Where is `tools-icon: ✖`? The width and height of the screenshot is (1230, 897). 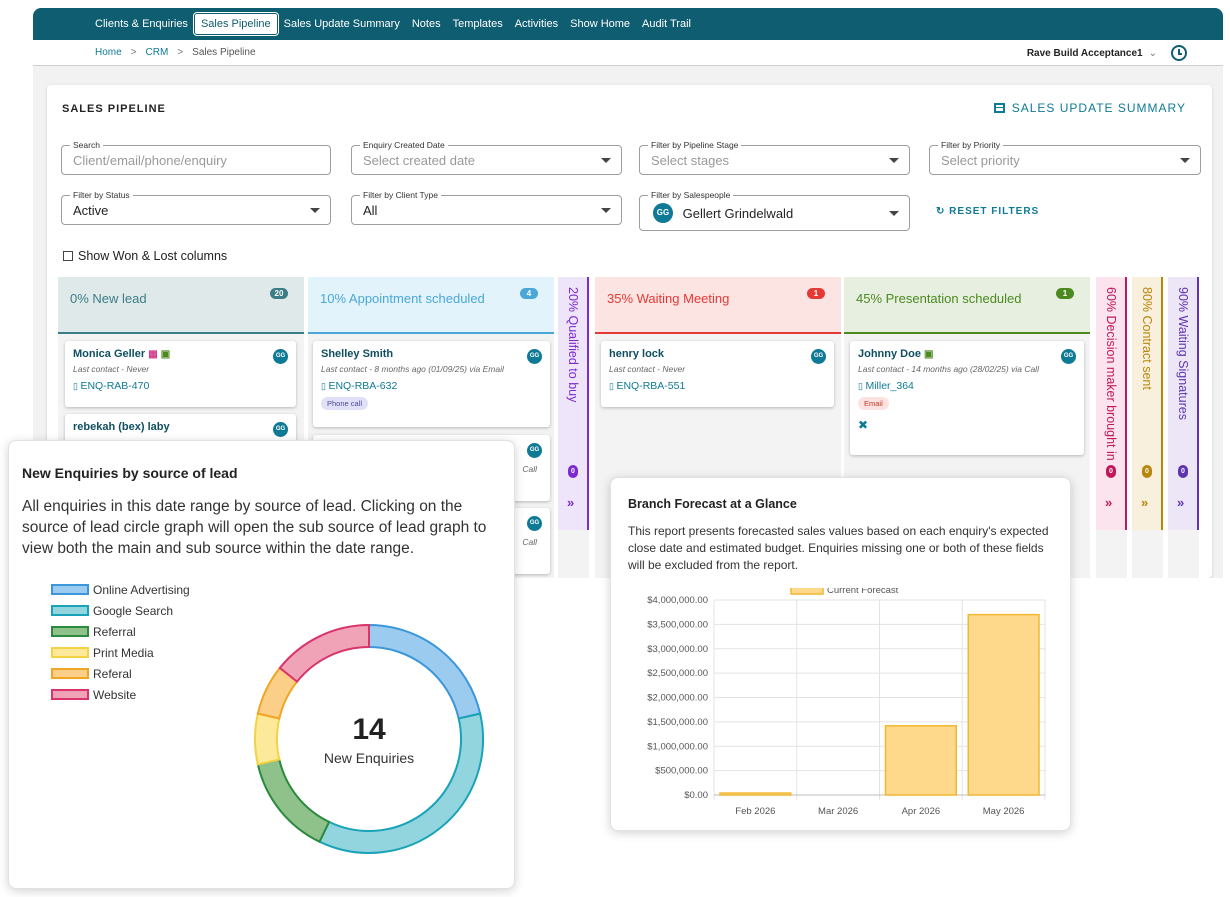 tools-icon: ✖ is located at coordinates (863, 425).